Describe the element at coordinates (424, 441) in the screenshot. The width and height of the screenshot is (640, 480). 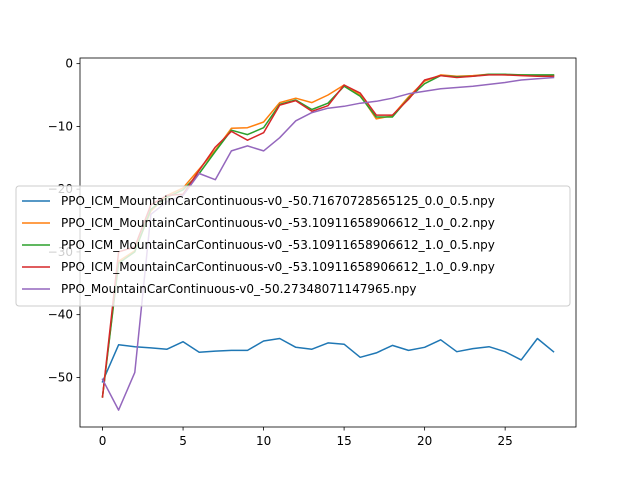
I see `x-tick-label: 20` at that location.